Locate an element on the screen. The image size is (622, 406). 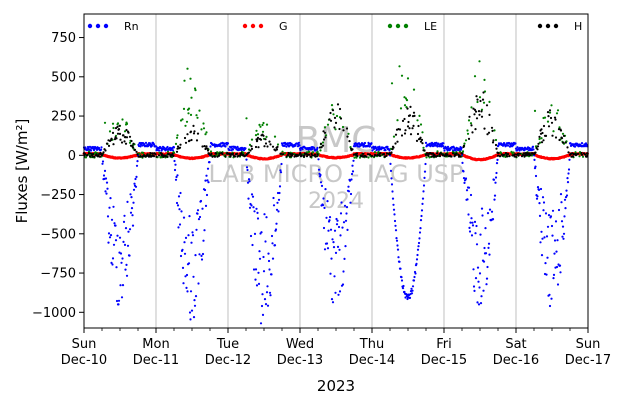
x-axis-label: 2023 is located at coordinates (336, 386).